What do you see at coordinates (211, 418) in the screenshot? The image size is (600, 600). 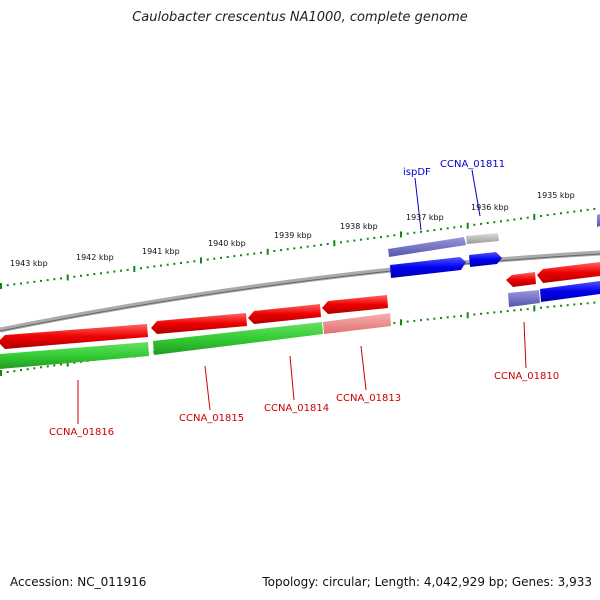 I see `gene-label-CCNA_01815: CCNA_01815` at bounding box center [211, 418].